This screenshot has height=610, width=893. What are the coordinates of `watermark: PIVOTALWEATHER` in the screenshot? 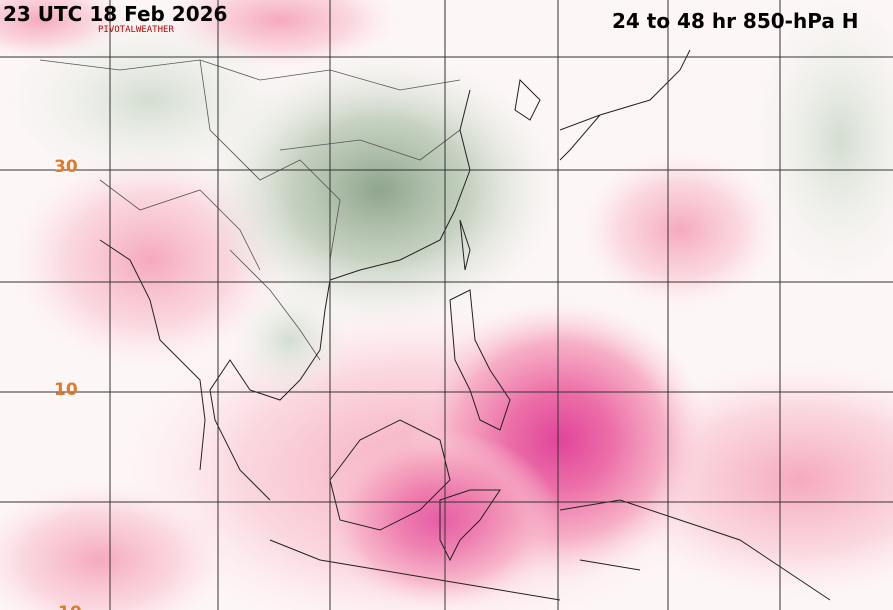 It's located at (136, 30).